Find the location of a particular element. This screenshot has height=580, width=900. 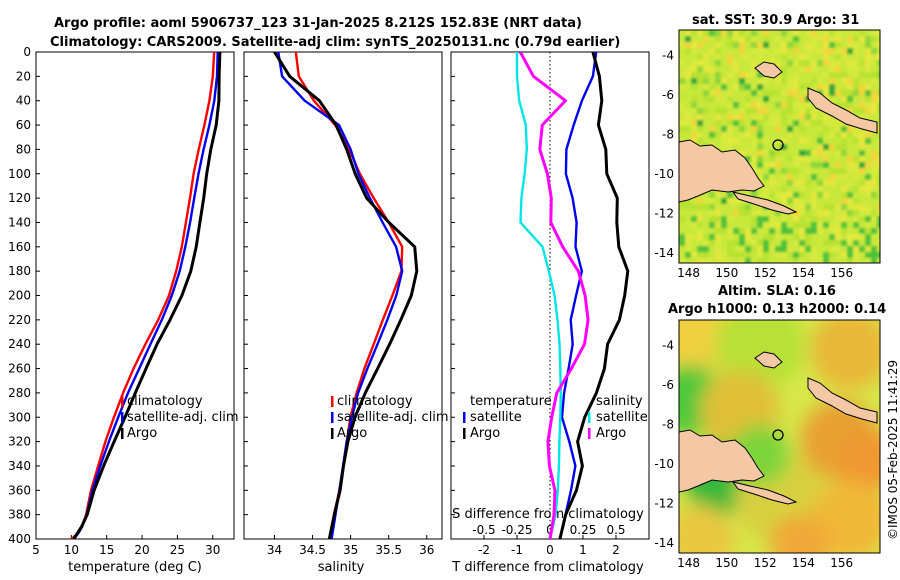

depth-tick-label: 200 is located at coordinates (19, 296).